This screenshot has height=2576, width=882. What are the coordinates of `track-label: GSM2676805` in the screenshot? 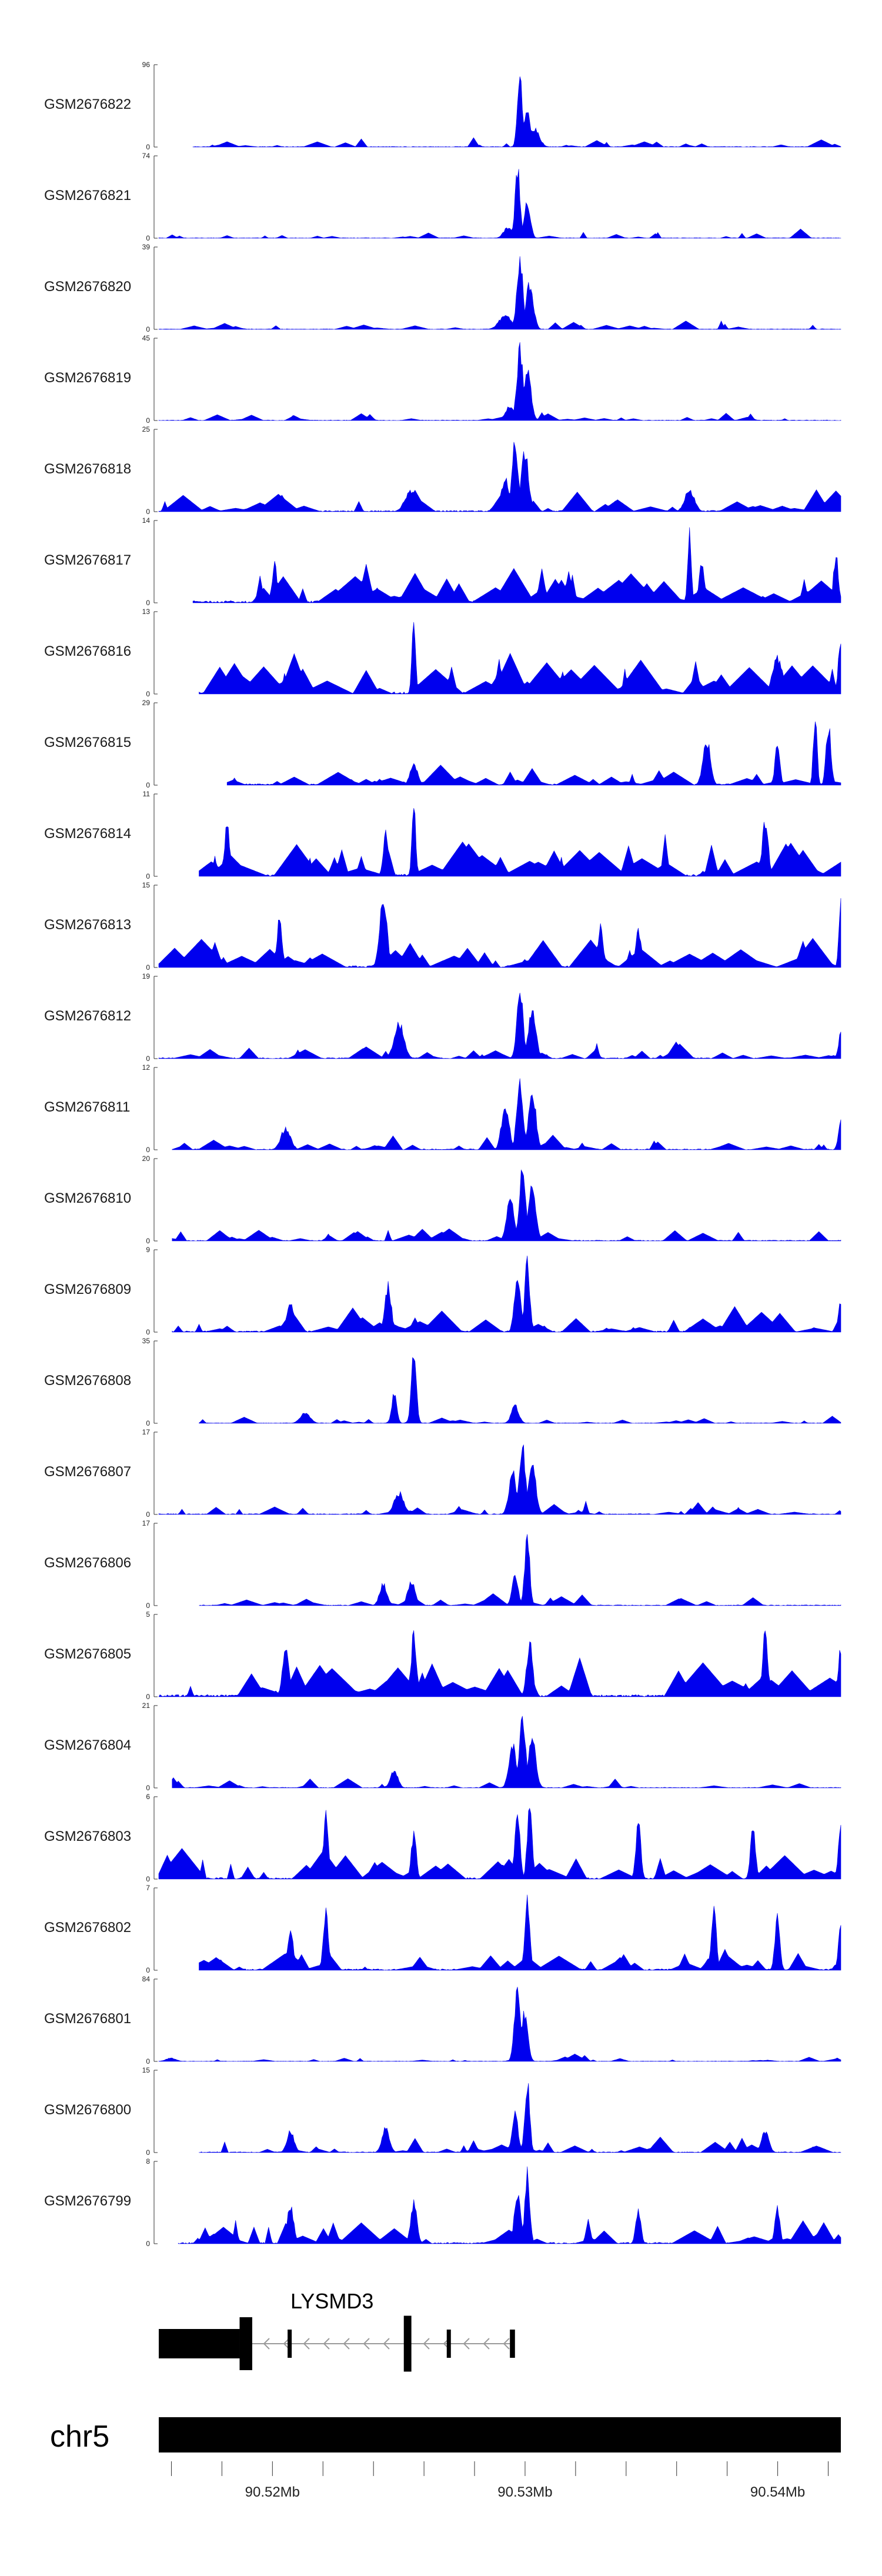 It's located at (87, 1654).